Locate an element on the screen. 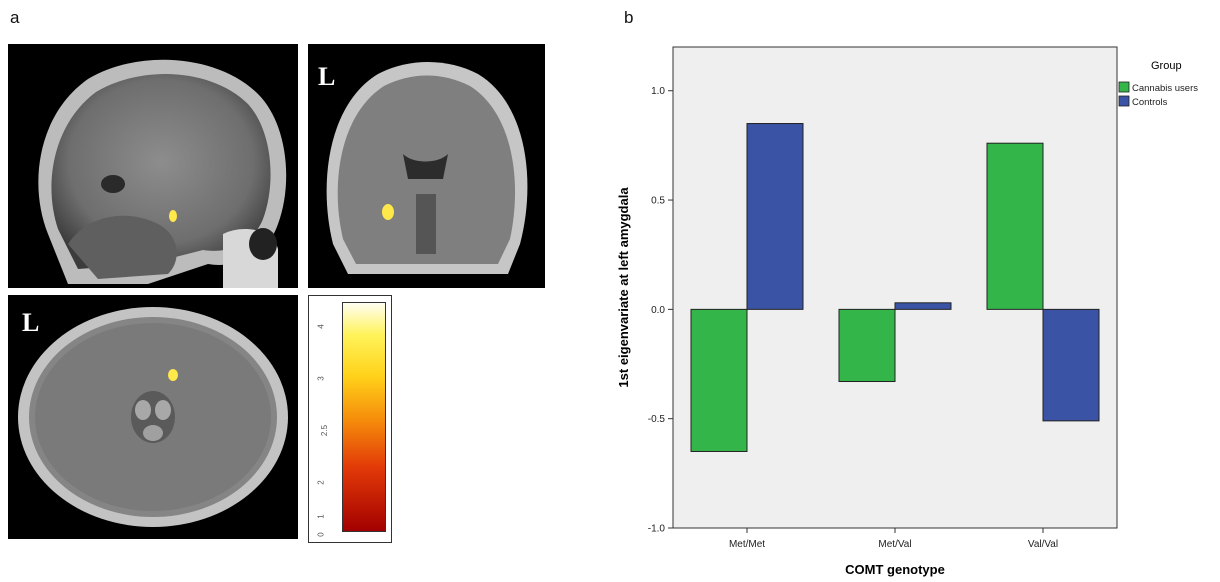 The height and width of the screenshot is (582, 1220). colorbar: 4 3 2.5 2 1 0 is located at coordinates (350, 419).